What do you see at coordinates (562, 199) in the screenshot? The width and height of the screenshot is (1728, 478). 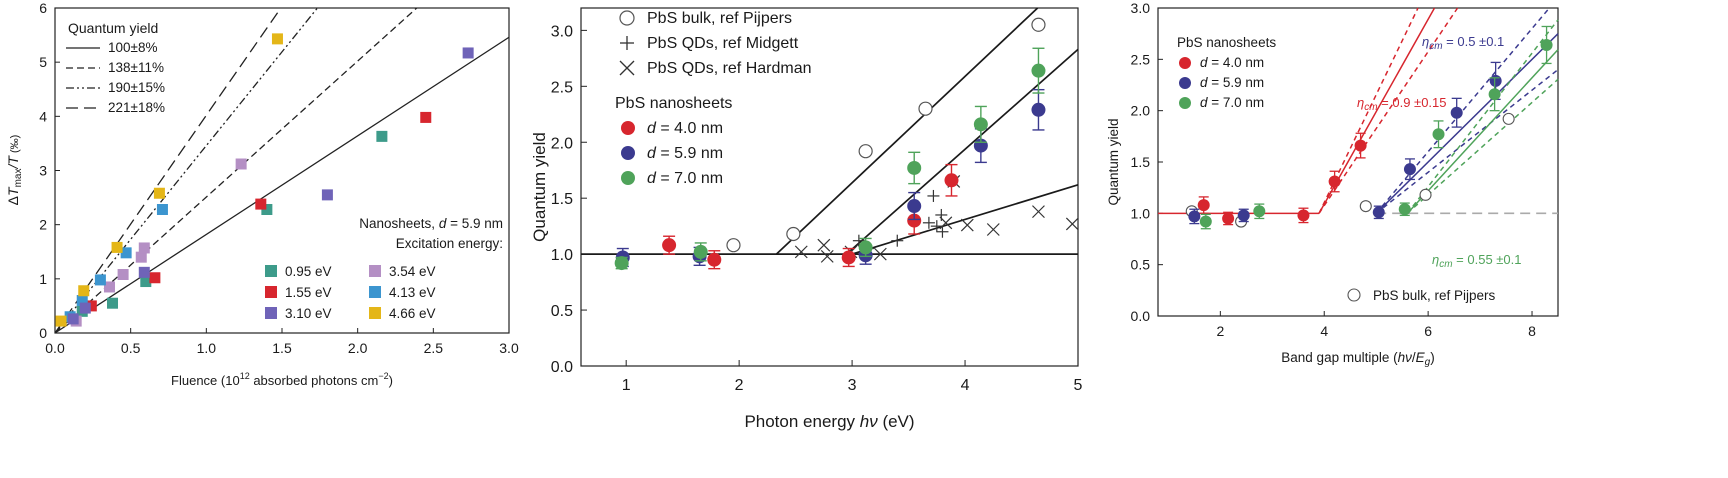 I see `y-tick-label: 1.5` at bounding box center [562, 199].